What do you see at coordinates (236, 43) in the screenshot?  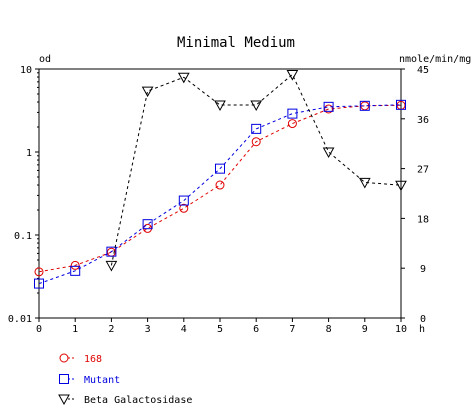 I see `chart-title: Minimal Medium` at bounding box center [236, 43].